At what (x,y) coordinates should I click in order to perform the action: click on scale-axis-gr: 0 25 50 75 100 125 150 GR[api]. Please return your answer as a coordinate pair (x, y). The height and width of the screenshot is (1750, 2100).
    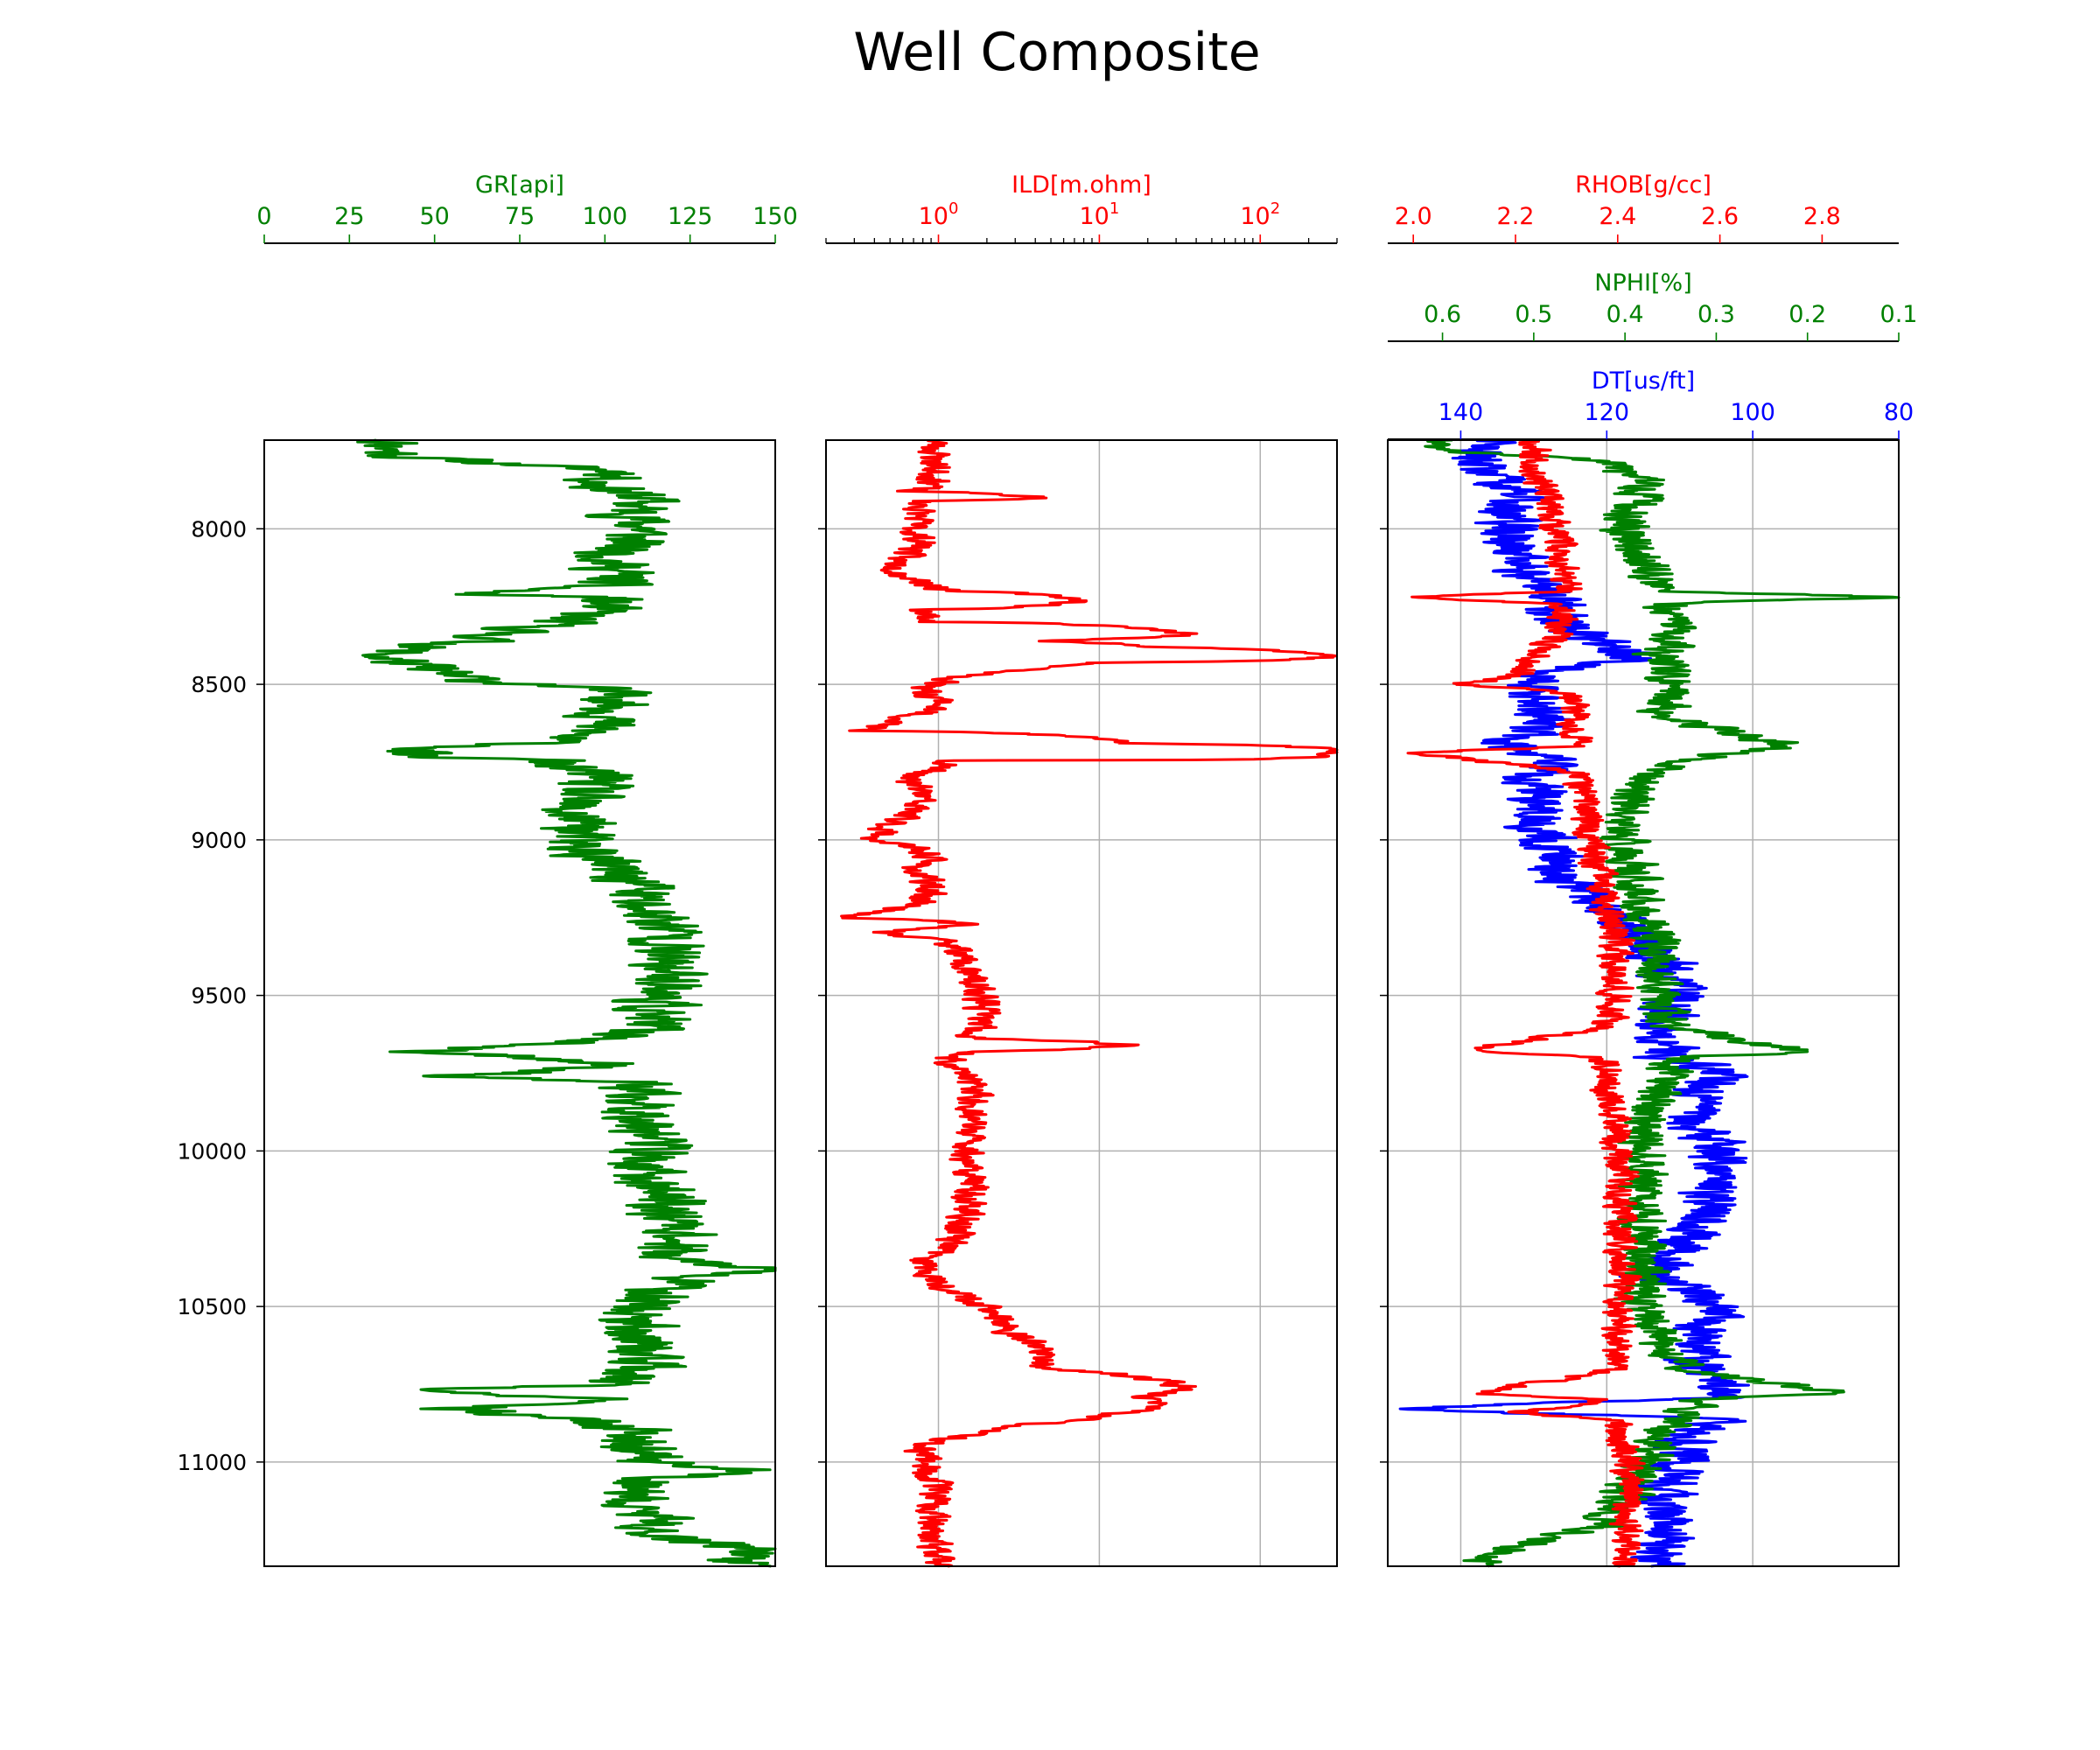
    Looking at the image, I should click on (527, 208).